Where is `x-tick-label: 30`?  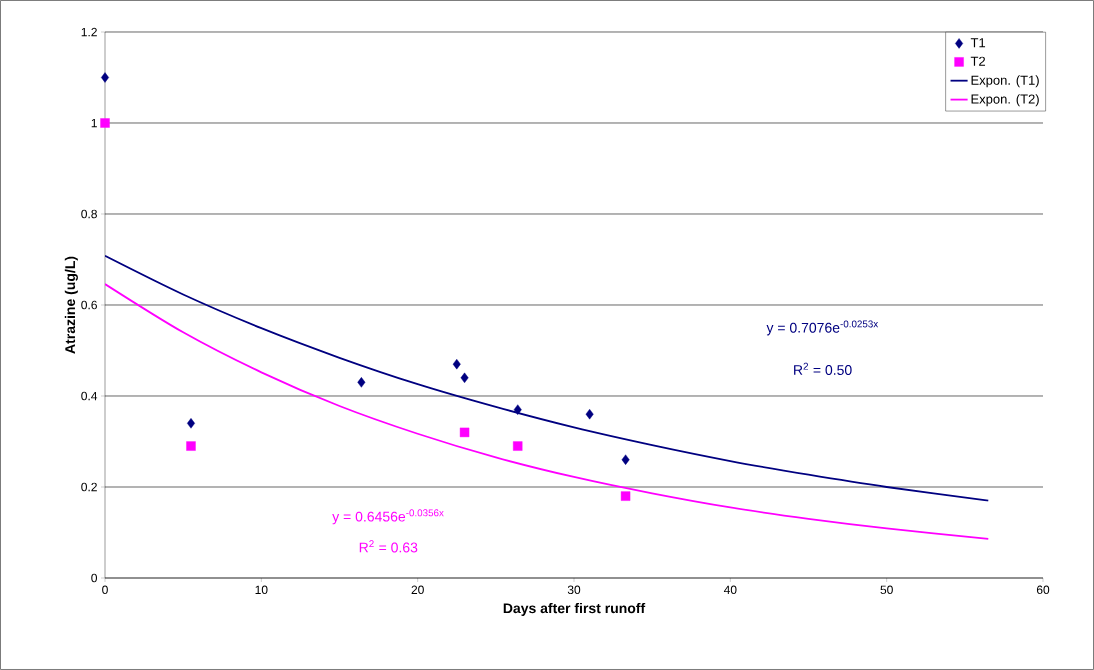
x-tick-label: 30 is located at coordinates (574, 590).